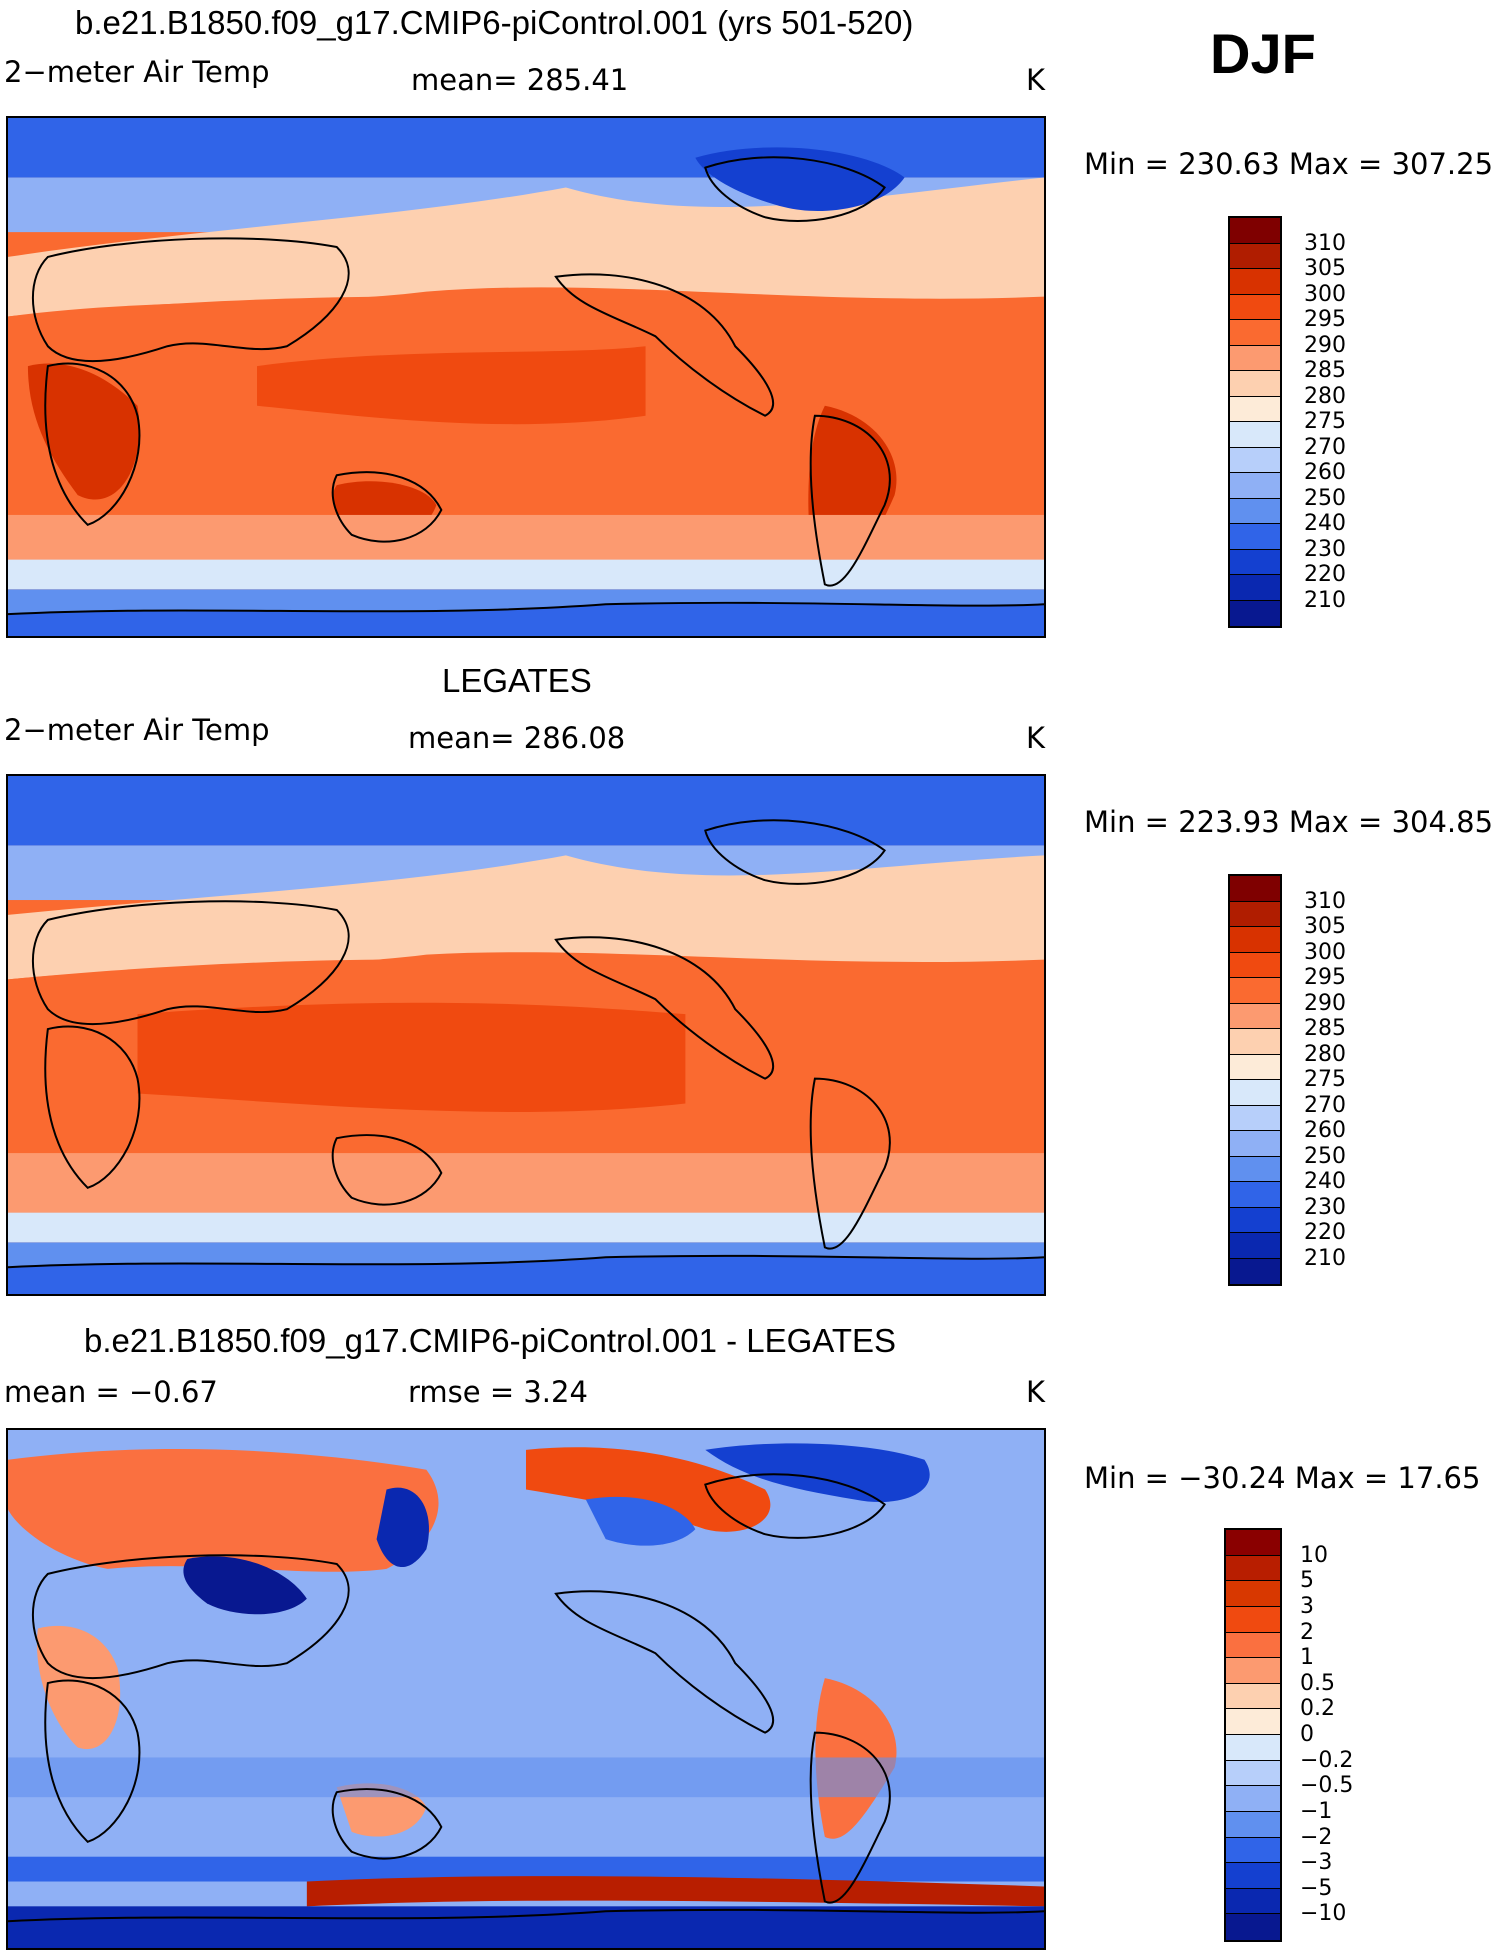  I want to click on colorbar-tick-label: 220, so click(1325, 574).